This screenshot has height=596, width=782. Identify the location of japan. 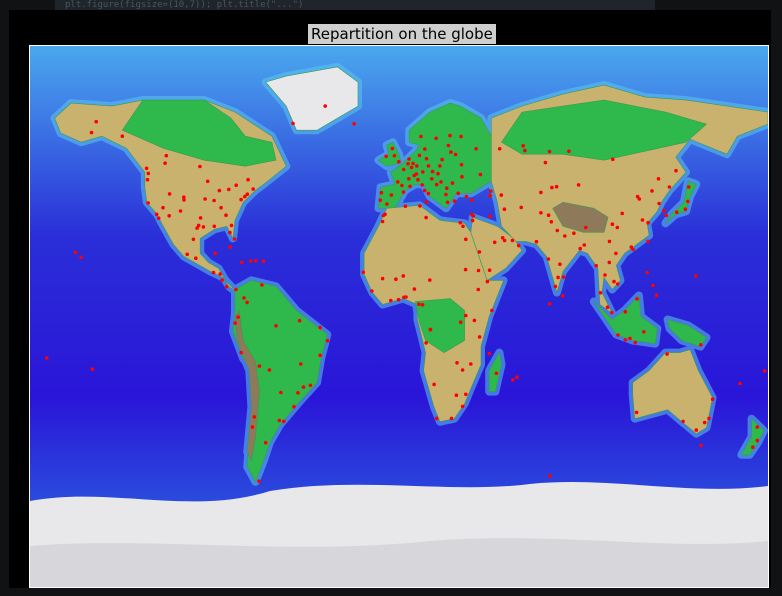
(681, 202).